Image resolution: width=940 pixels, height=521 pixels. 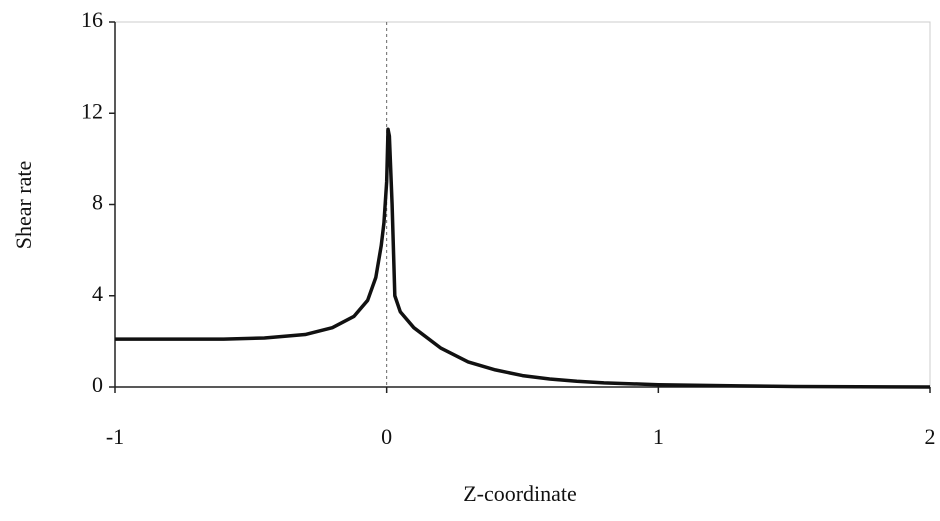 What do you see at coordinates (386, 436) in the screenshot?
I see `x-tick-label: 0` at bounding box center [386, 436].